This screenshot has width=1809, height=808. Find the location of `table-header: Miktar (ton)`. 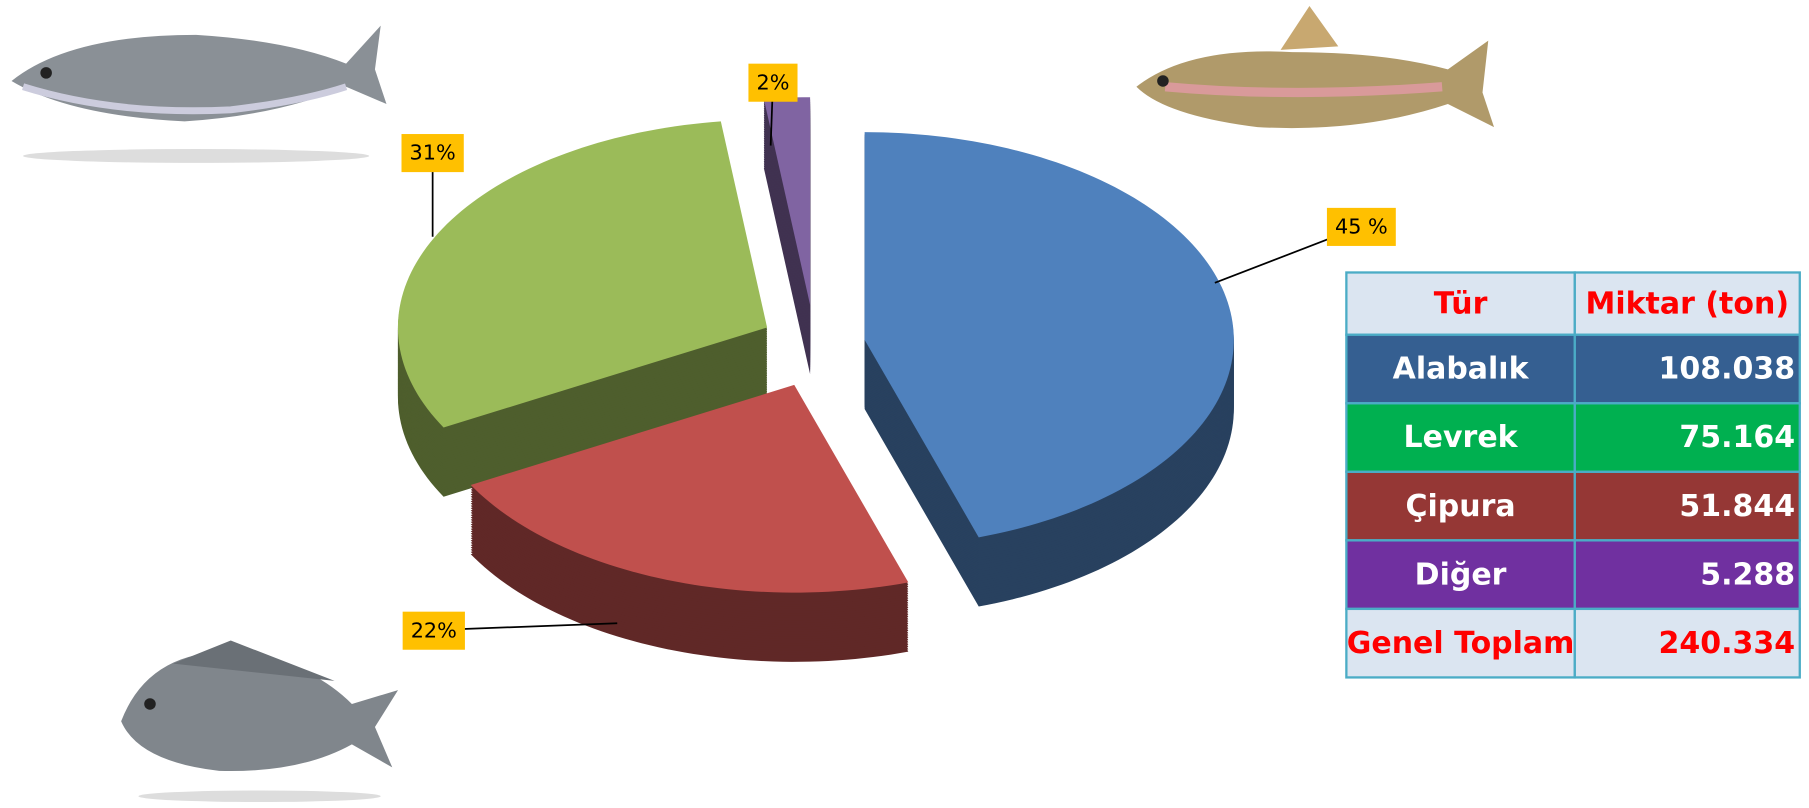

table-header: Miktar (ton) is located at coordinates (1688, 303).